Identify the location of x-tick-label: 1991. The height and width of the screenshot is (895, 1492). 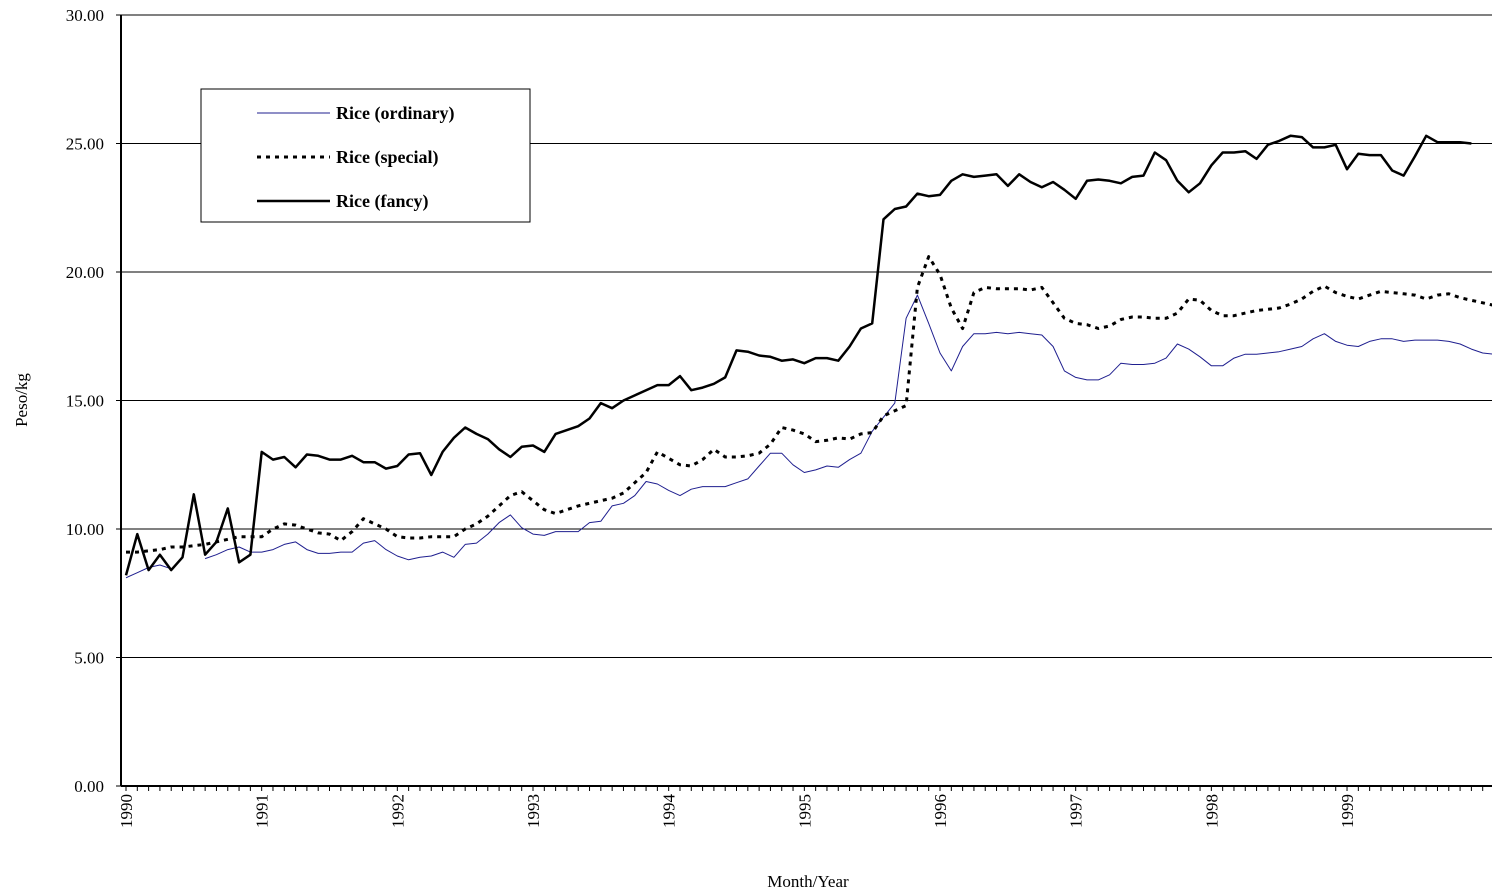
(262, 811).